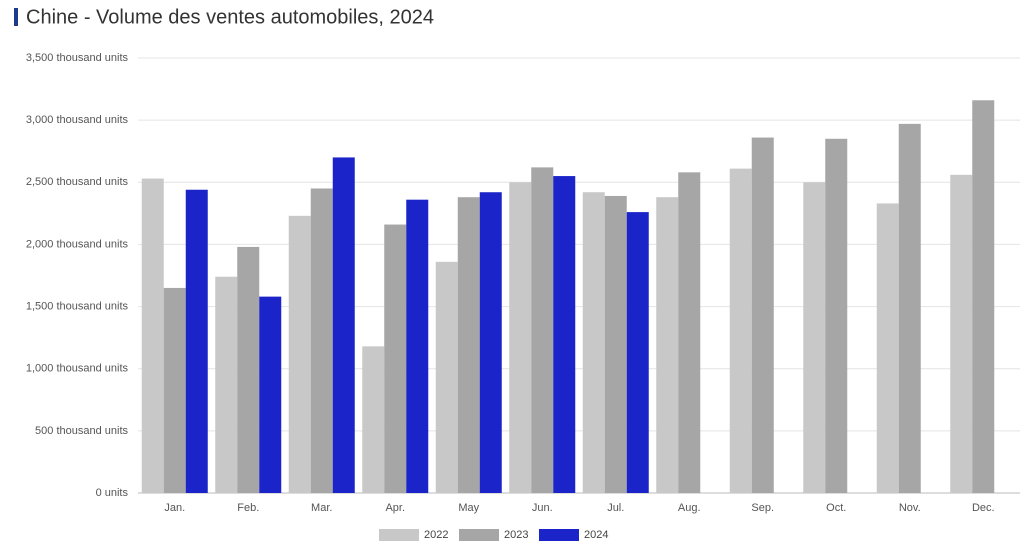 The width and height of the screenshot is (1024, 551). I want to click on legend-label: 2024, so click(596, 535).